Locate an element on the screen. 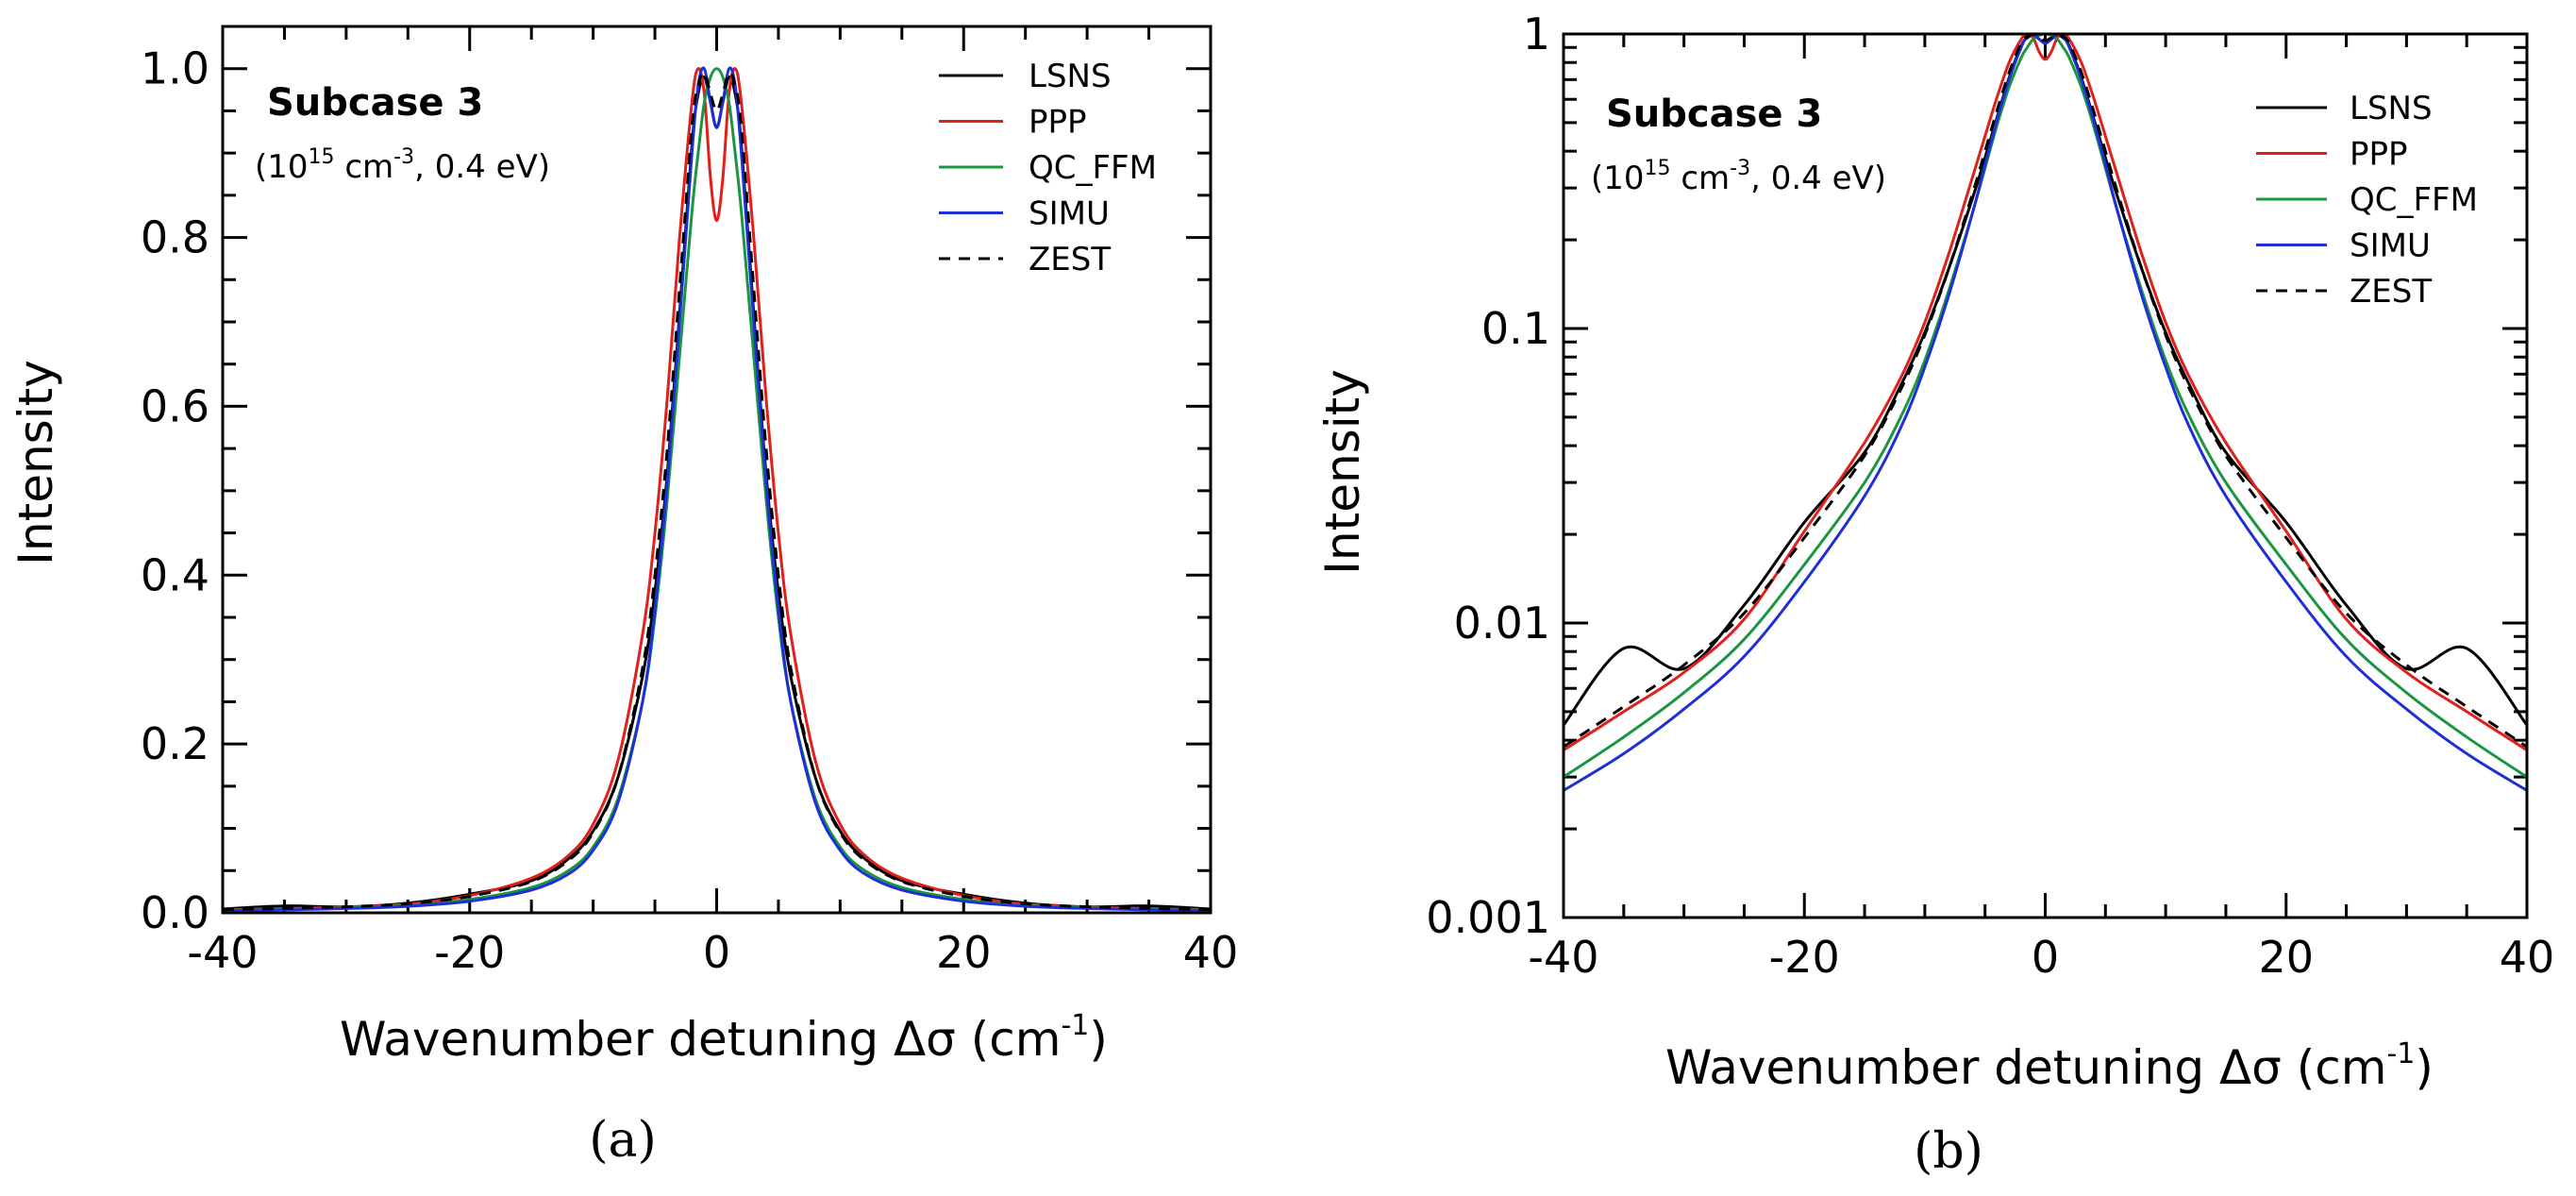 Image resolution: width=2576 pixels, height=1196 pixels. panel-b-x-axis-title-main: Wavenumber detuning Δσ (cm is located at coordinates (2025, 1067).